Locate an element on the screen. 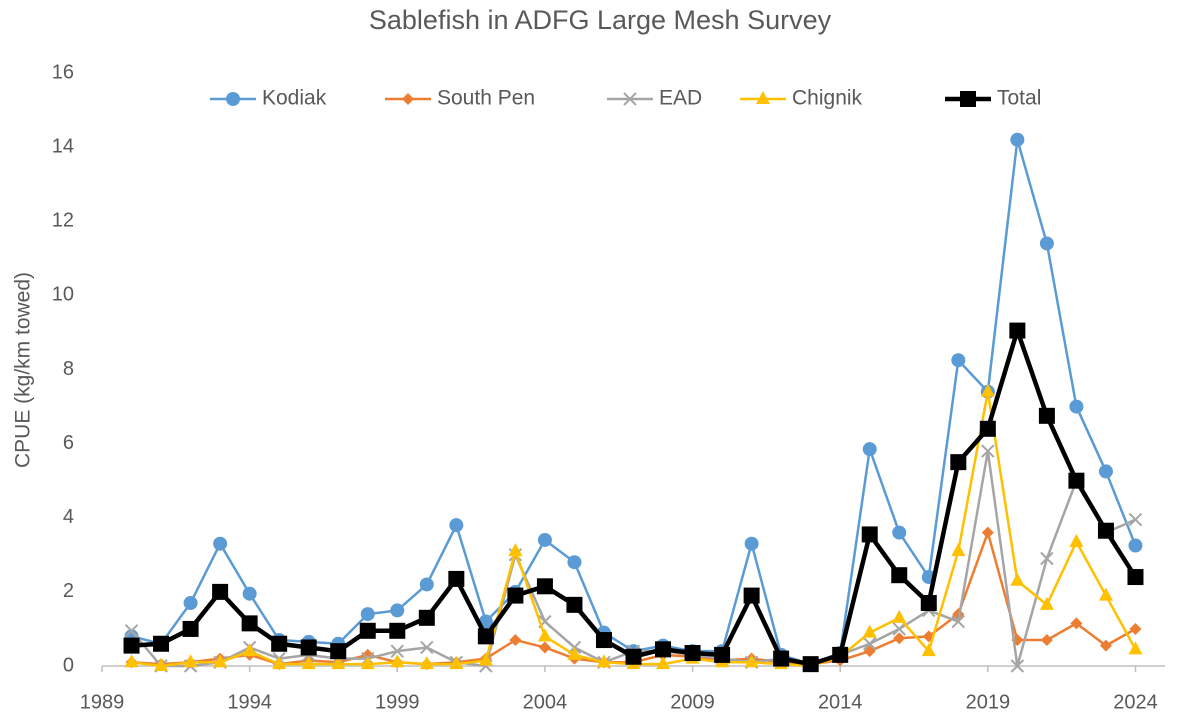  y-tick-label: 2 is located at coordinates (68, 591).